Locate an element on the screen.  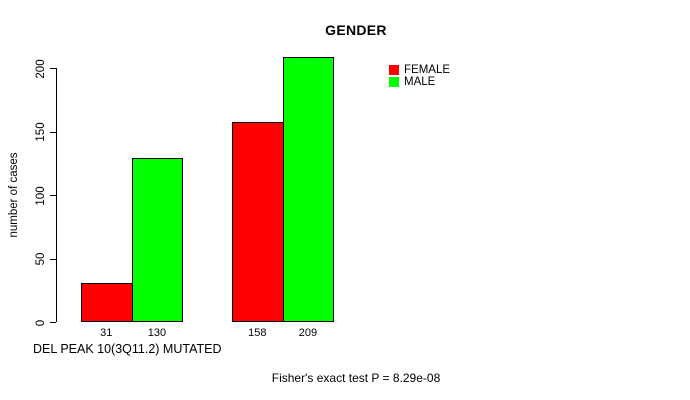
legend-row-female: FEMALE is located at coordinates (420, 70).